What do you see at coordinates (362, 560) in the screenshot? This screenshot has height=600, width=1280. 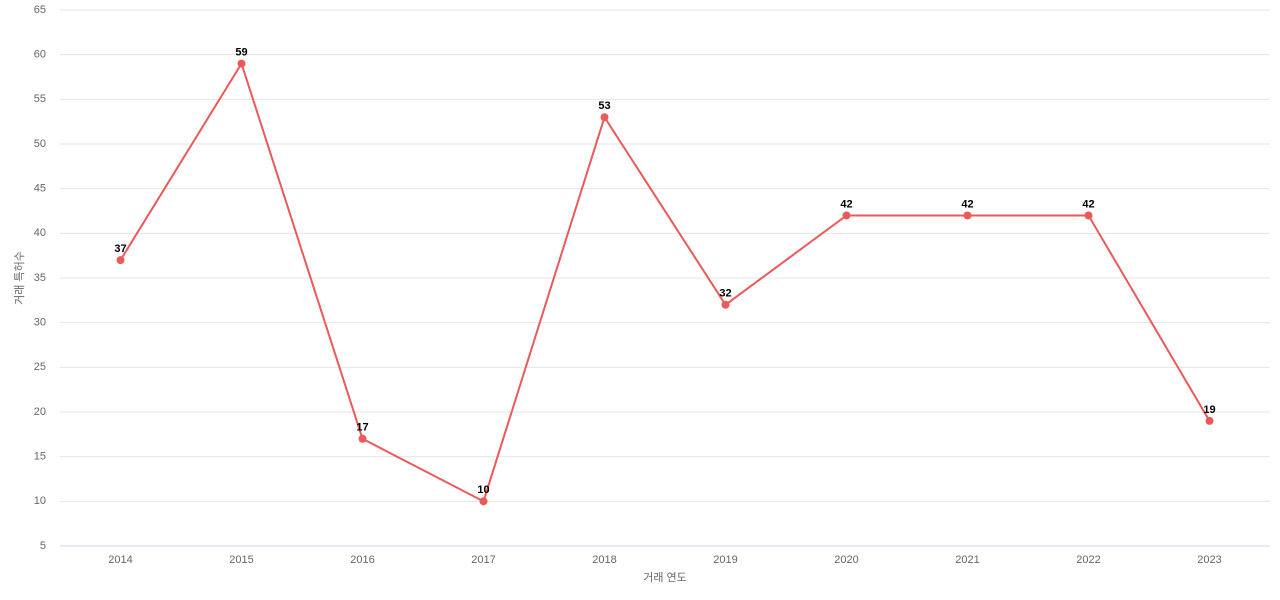 I see `x-tick-label: 2016` at bounding box center [362, 560].